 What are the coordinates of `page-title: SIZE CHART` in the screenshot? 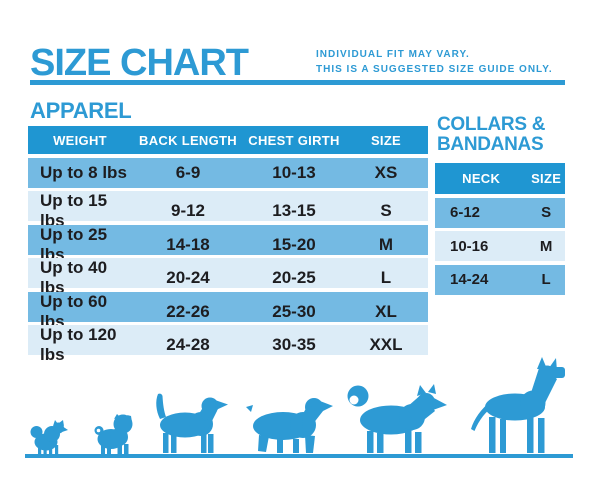 It's located at (139, 63).